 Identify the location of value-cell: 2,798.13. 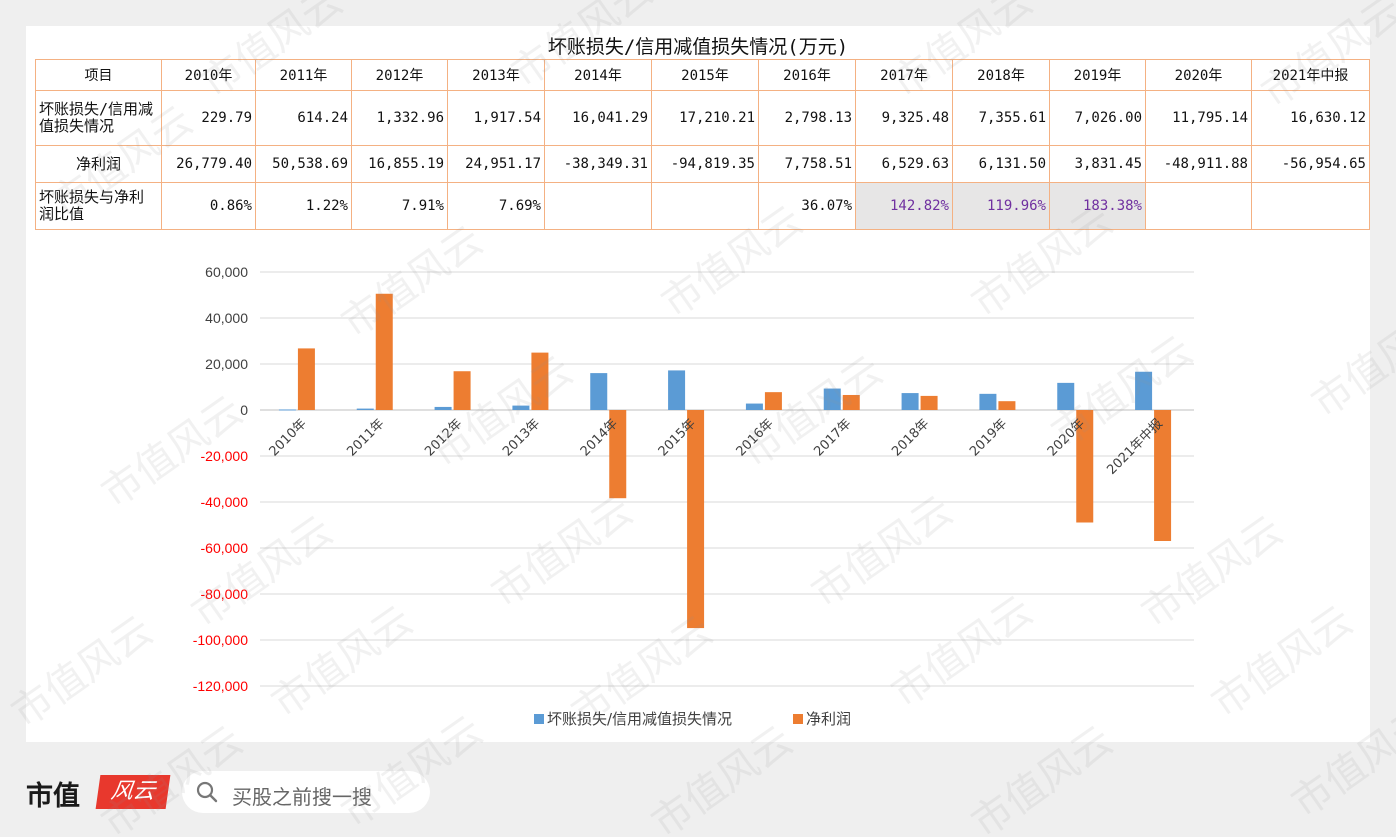
(807, 118).